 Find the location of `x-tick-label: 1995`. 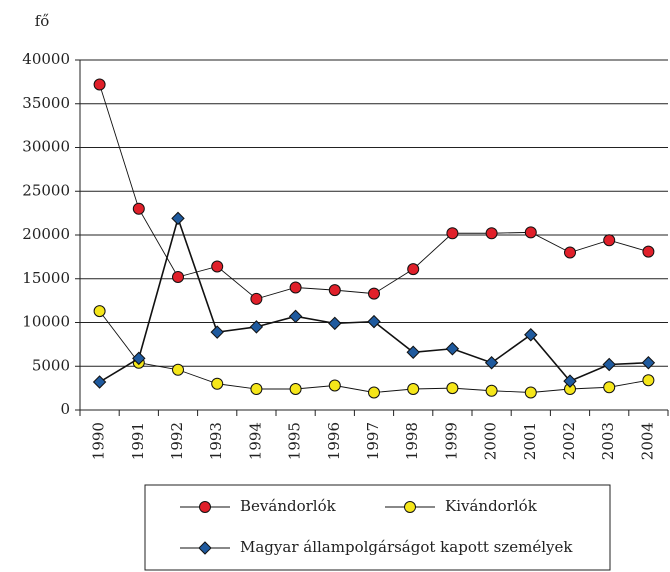

x-tick-label: 1995 is located at coordinates (295, 441).